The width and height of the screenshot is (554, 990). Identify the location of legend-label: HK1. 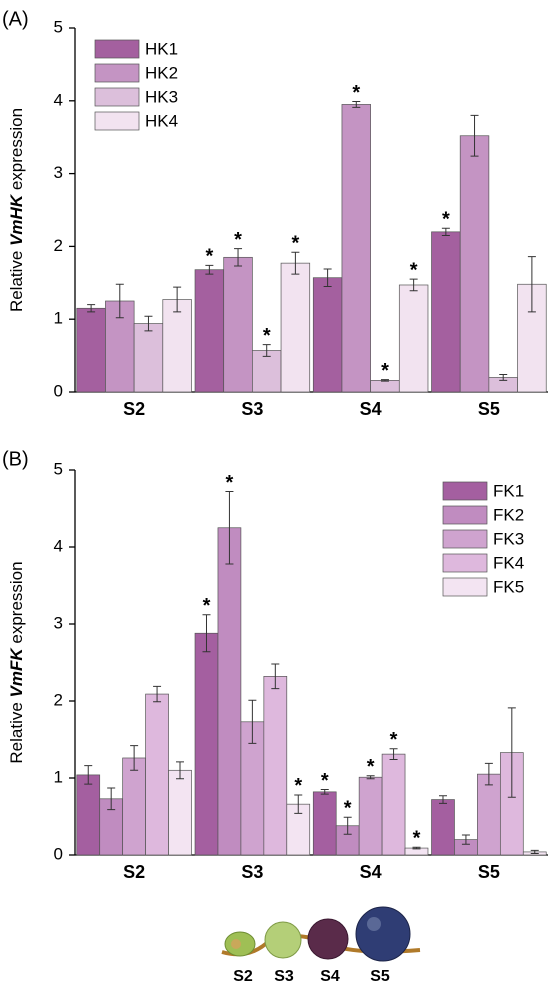
(161, 48).